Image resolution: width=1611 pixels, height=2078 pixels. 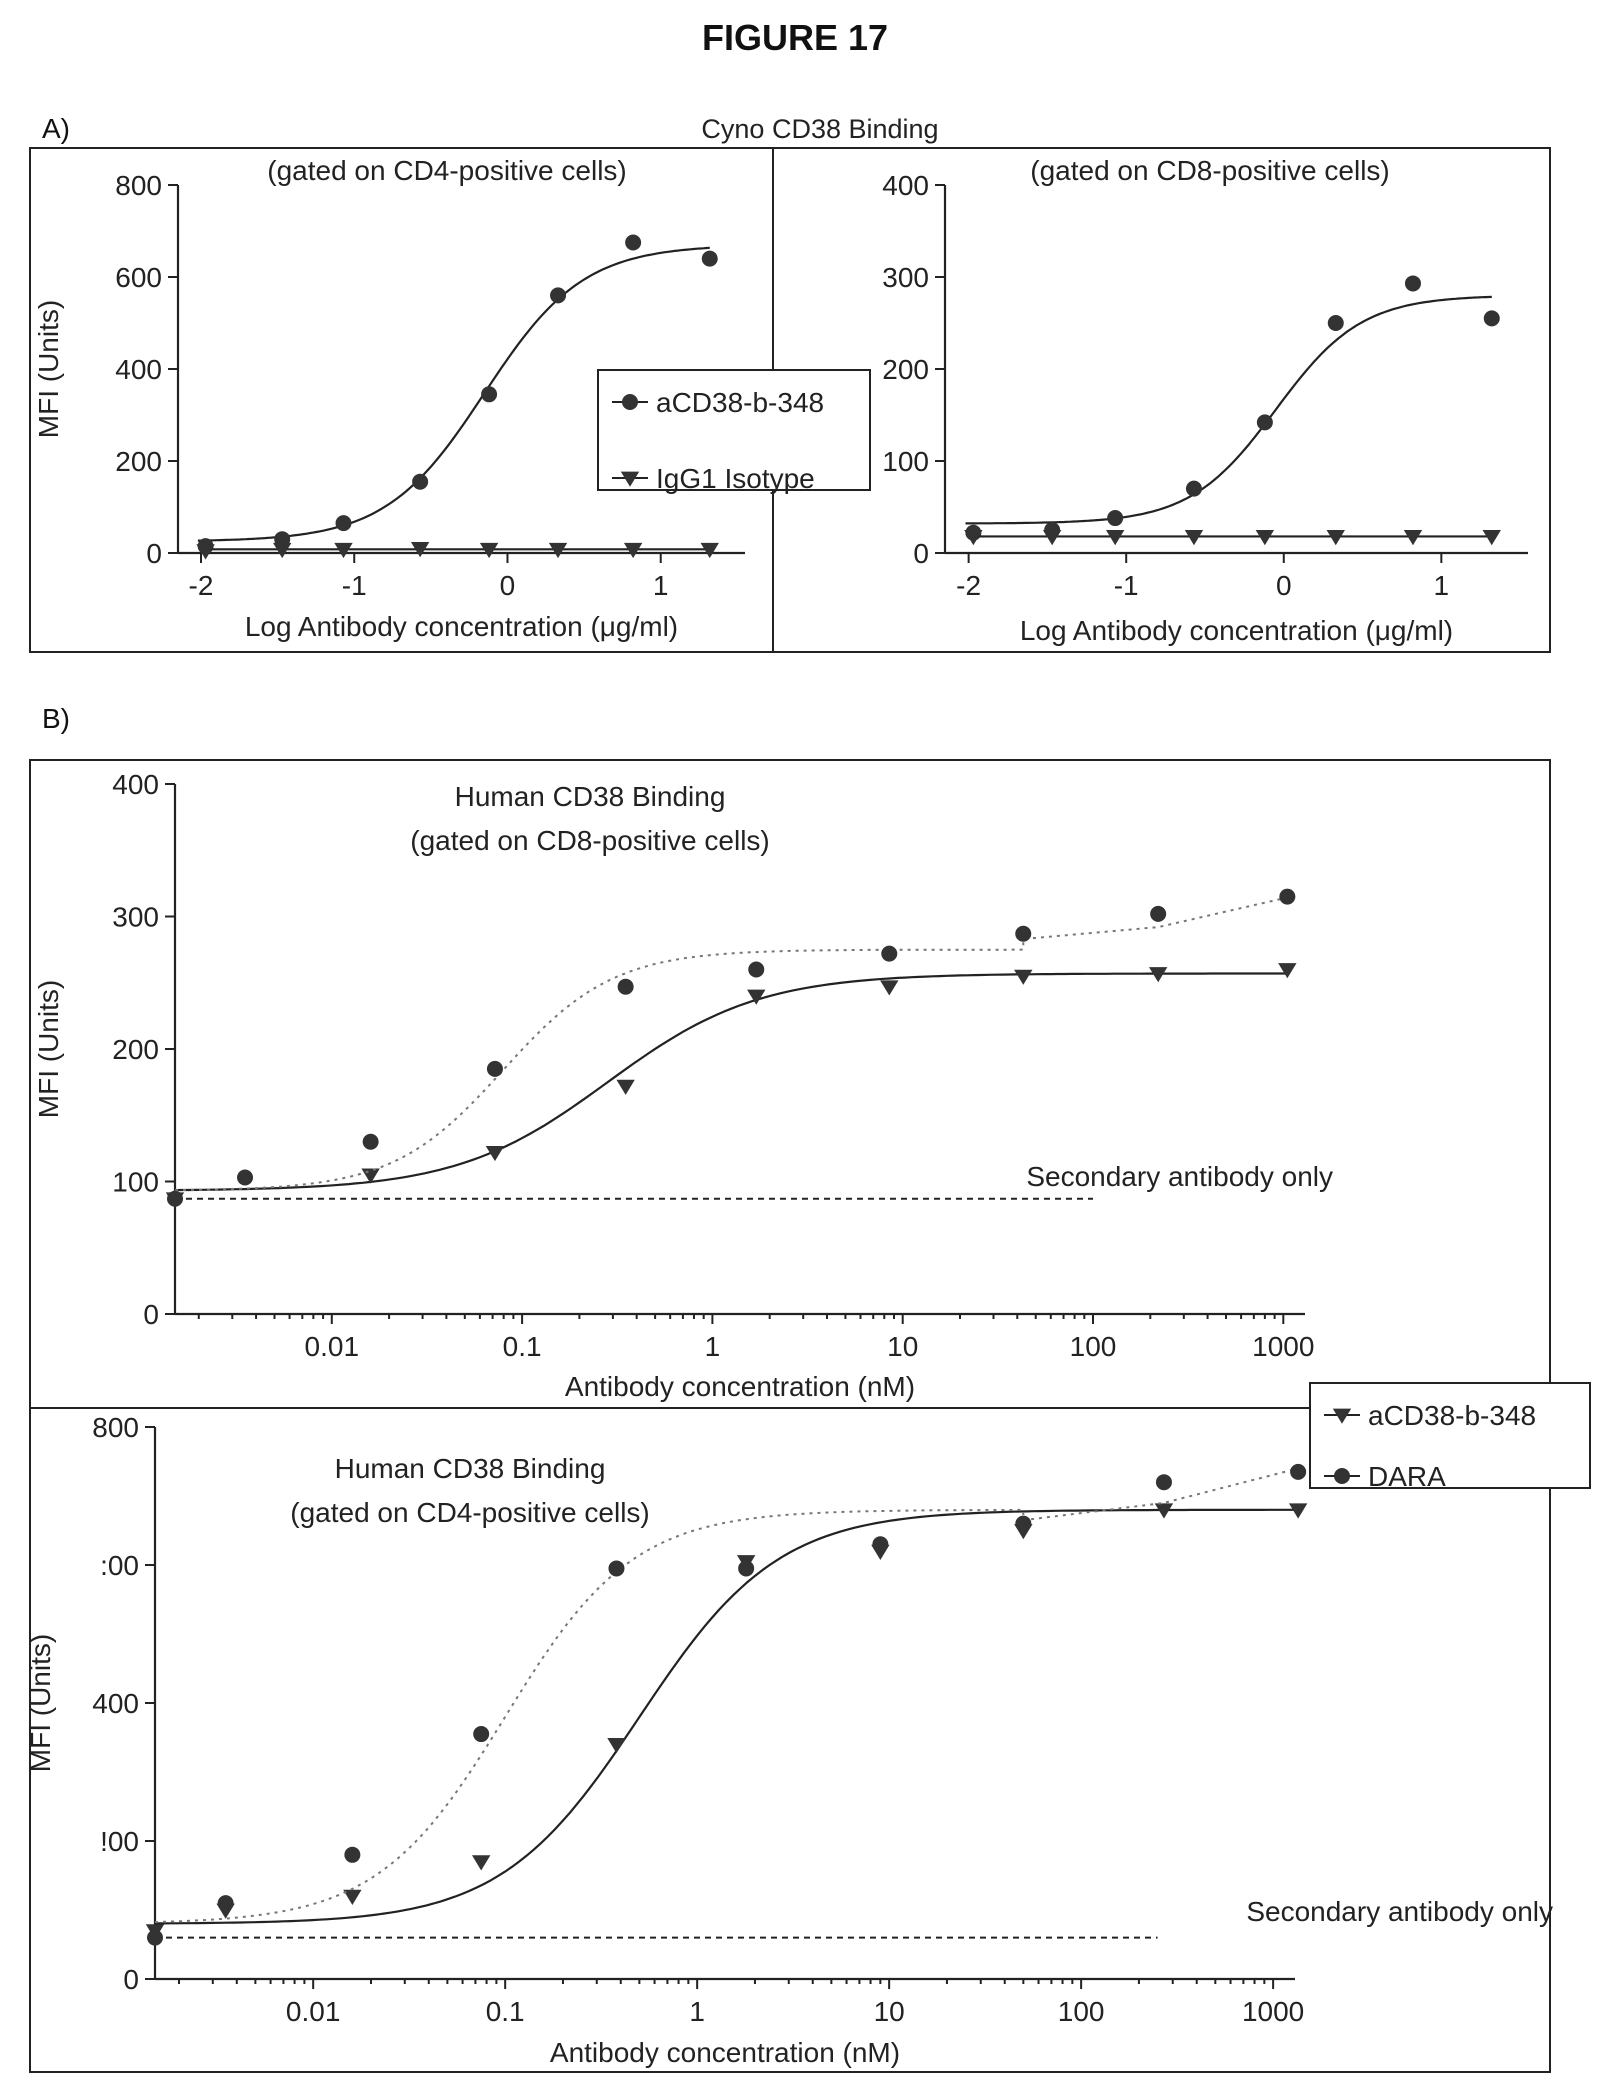 What do you see at coordinates (1210, 170) in the screenshot?
I see `chart-title: (gated on CD8-positive cells)` at bounding box center [1210, 170].